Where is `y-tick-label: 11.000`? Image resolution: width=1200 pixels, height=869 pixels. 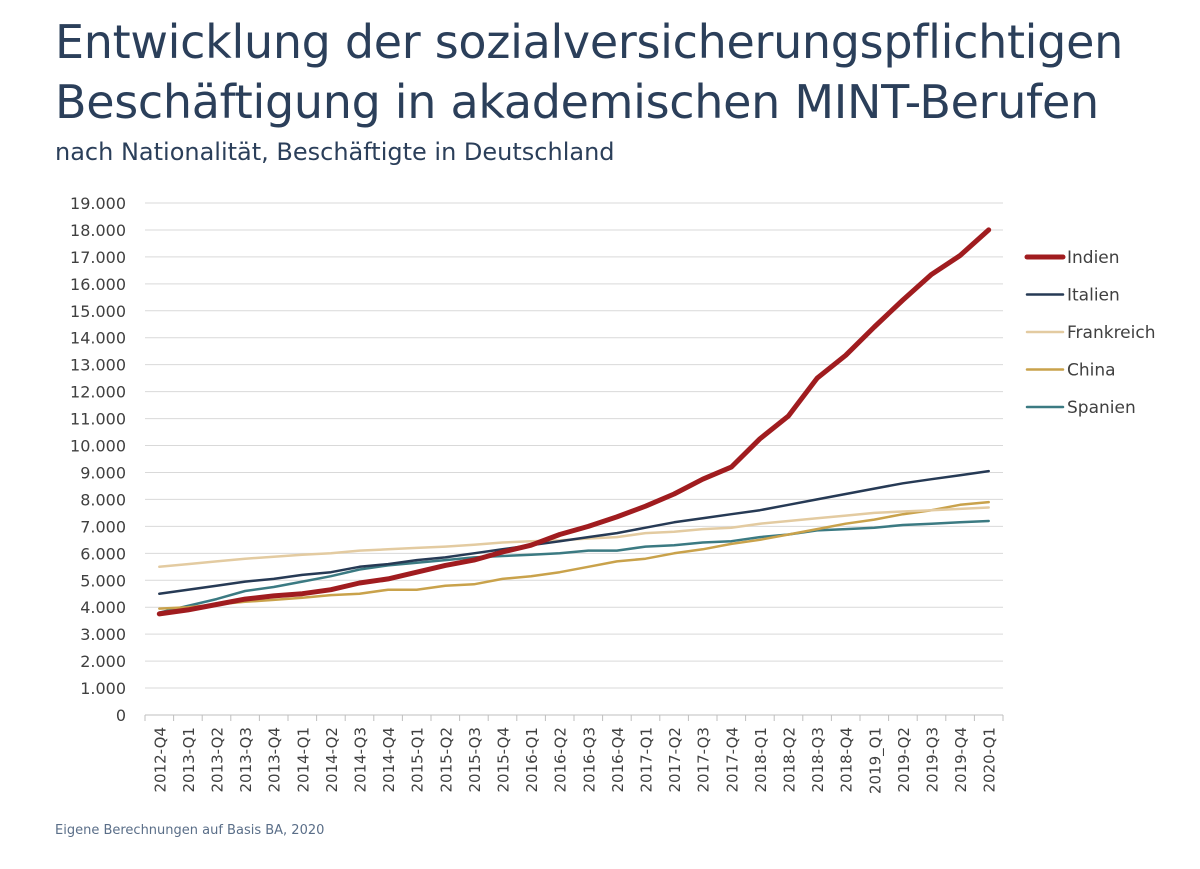
y-tick-label: 11.000 is located at coordinates (98, 419).